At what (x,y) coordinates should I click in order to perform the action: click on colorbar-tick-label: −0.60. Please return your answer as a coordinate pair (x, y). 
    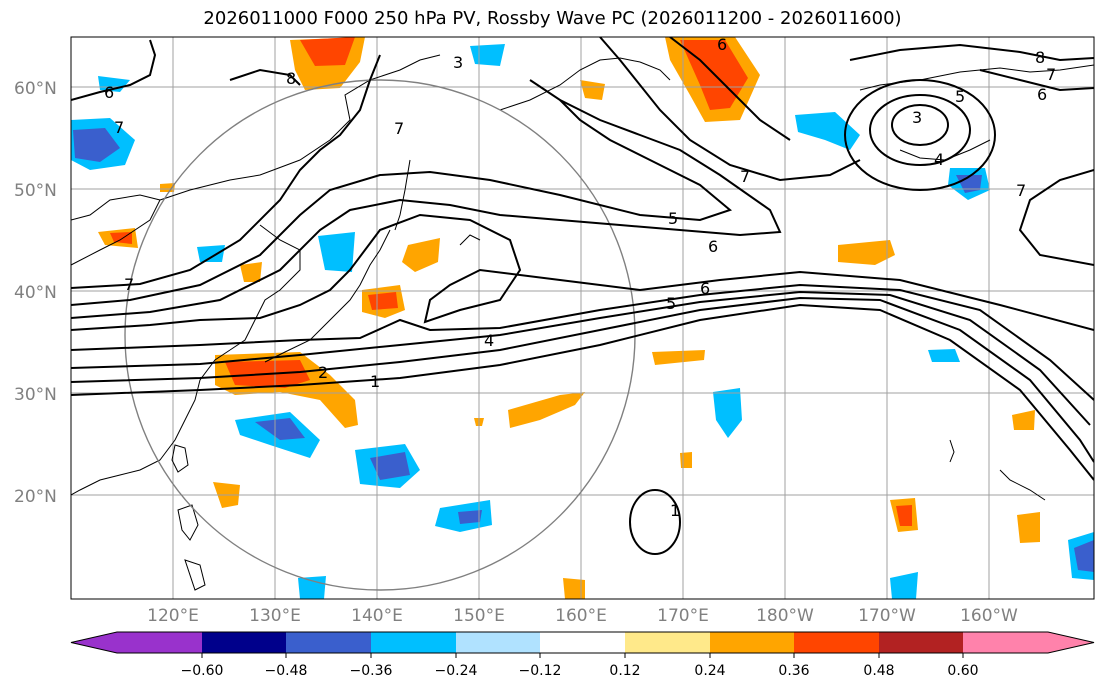
    Looking at the image, I should click on (202, 671).